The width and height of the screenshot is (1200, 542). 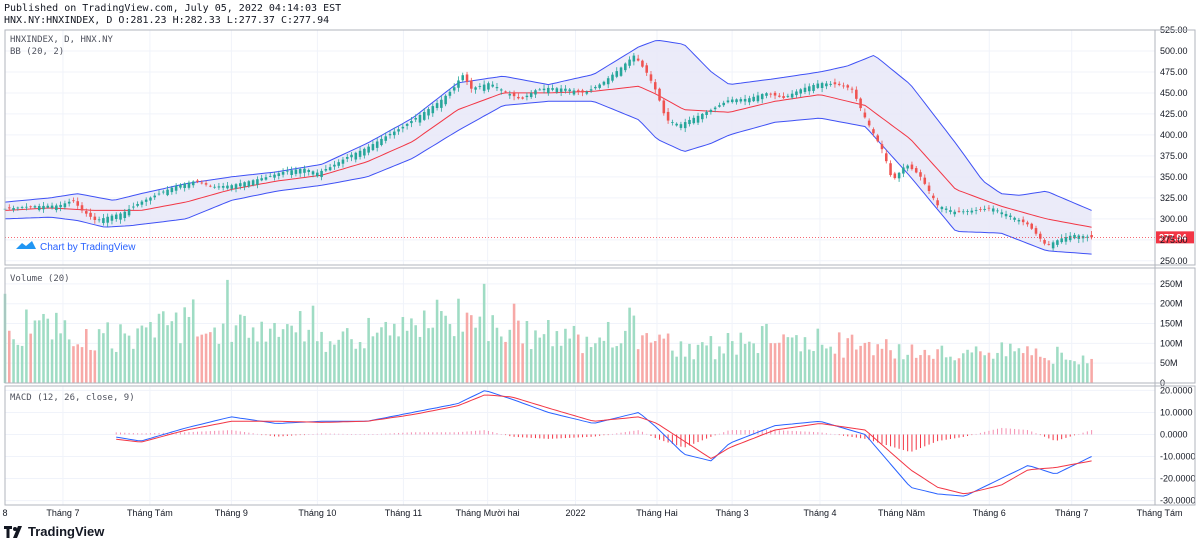 I want to click on y-tick-label: -30.0000, so click(x=1178, y=501).